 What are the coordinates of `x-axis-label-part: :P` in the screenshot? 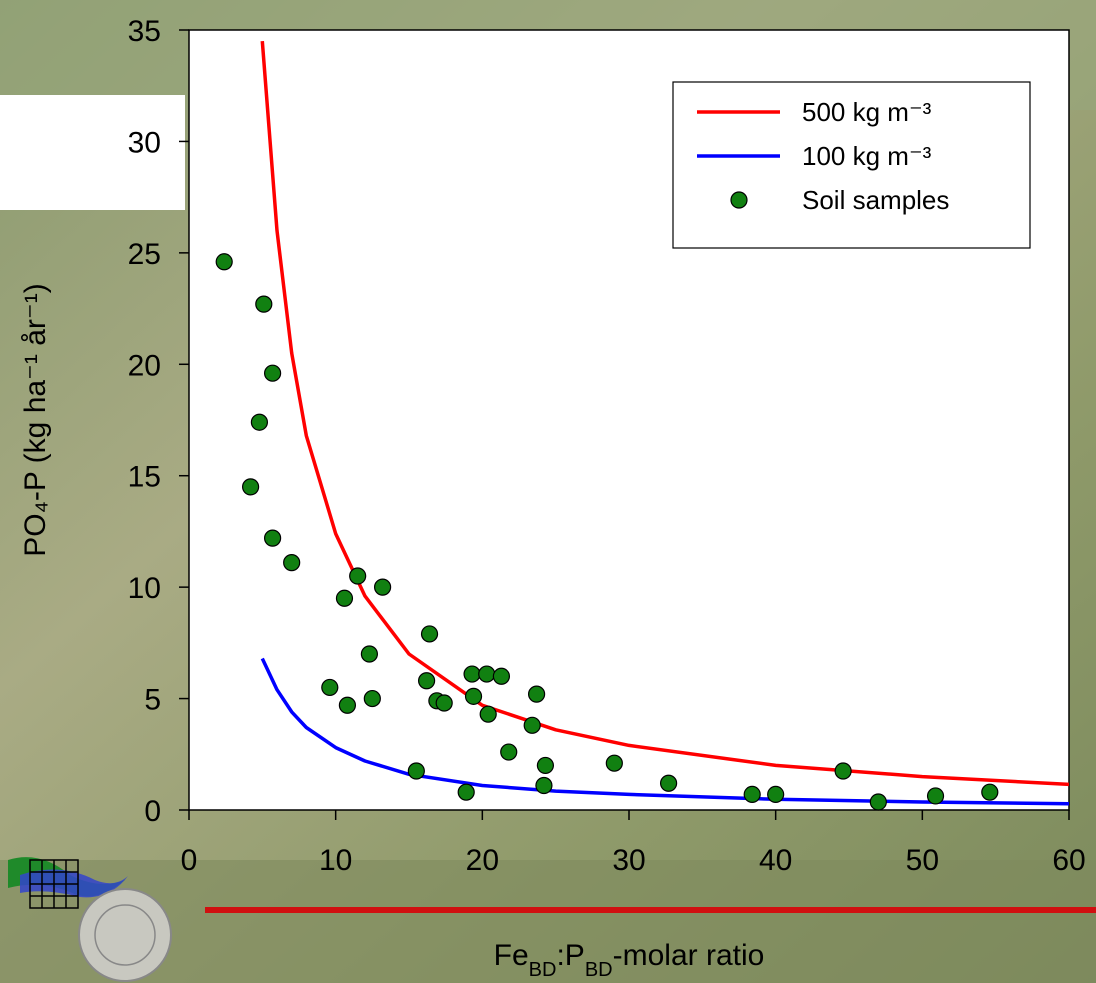 It's located at (570, 955).